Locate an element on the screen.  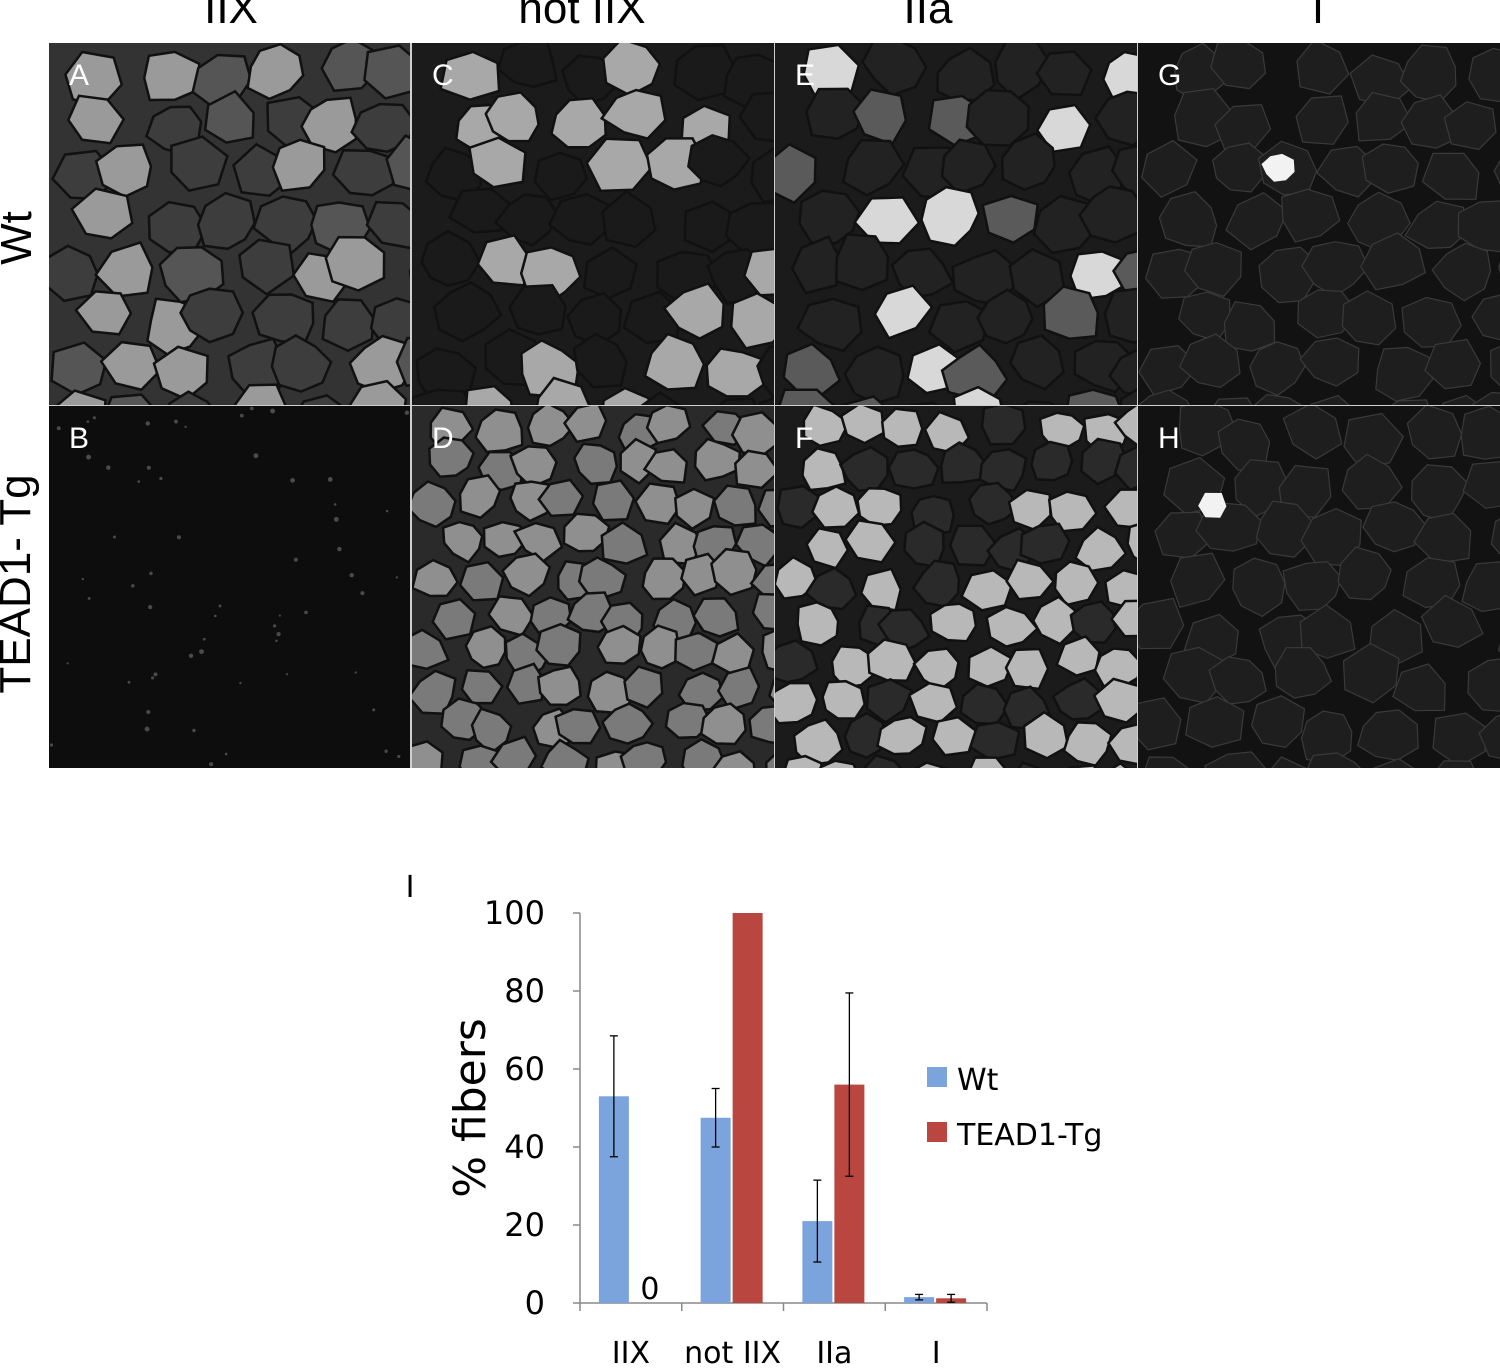
x-tick-label: not IIX is located at coordinates (732, 1351).